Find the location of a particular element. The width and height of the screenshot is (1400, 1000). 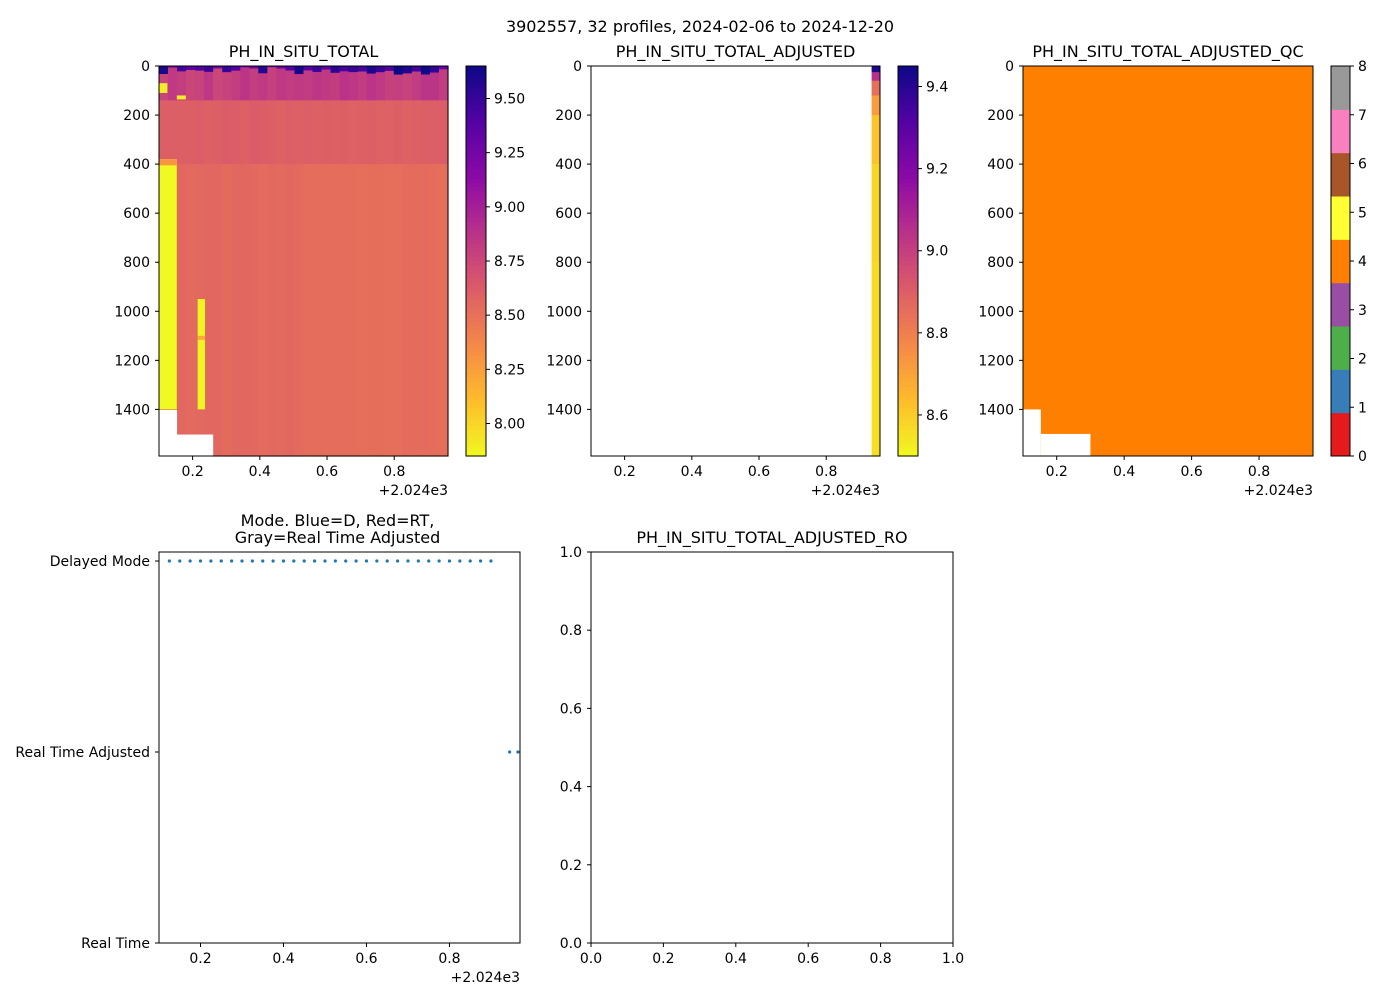

raw-ytick-label: 200 is located at coordinates (136, 116).